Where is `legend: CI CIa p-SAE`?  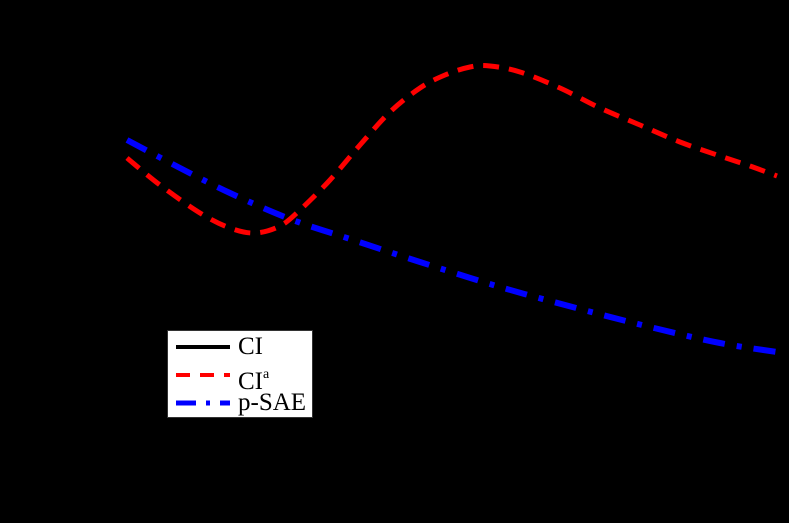
legend: CI CIa p-SAE is located at coordinates (240, 374).